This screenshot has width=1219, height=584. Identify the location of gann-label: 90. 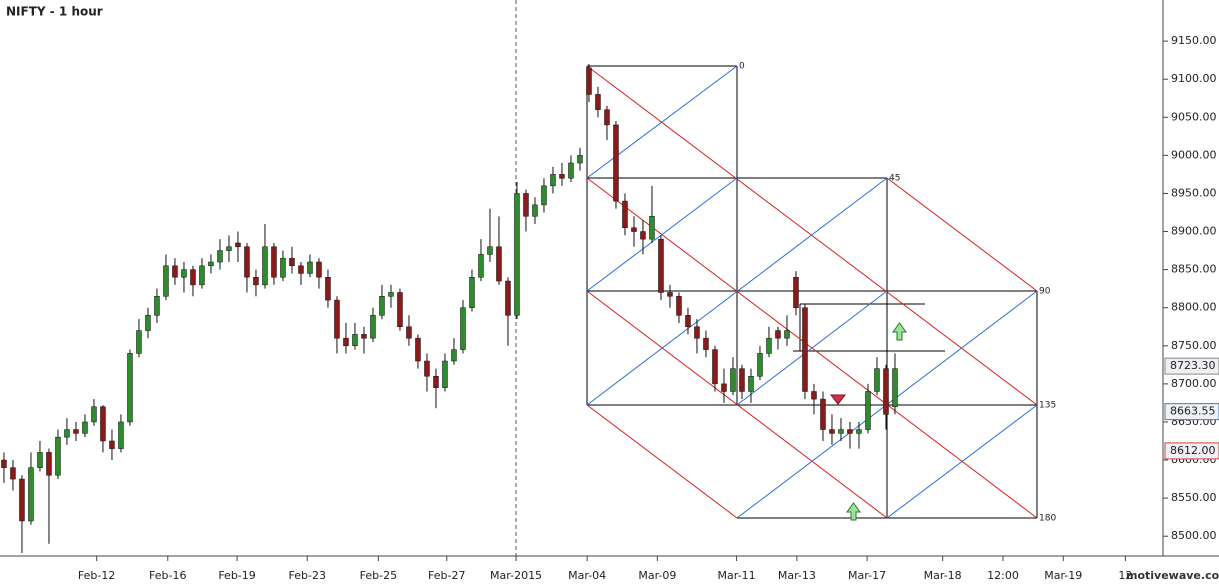
(1045, 292).